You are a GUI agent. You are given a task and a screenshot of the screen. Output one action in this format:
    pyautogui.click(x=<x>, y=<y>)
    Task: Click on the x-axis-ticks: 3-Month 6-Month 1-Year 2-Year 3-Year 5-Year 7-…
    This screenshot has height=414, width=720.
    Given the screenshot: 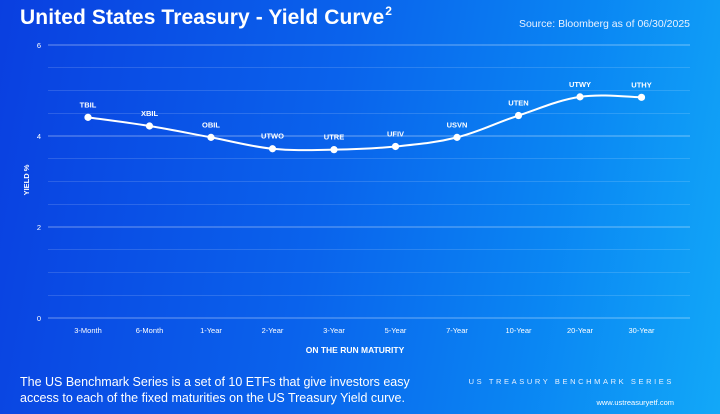 What is the action you would take?
    pyautogui.click(x=364, y=330)
    